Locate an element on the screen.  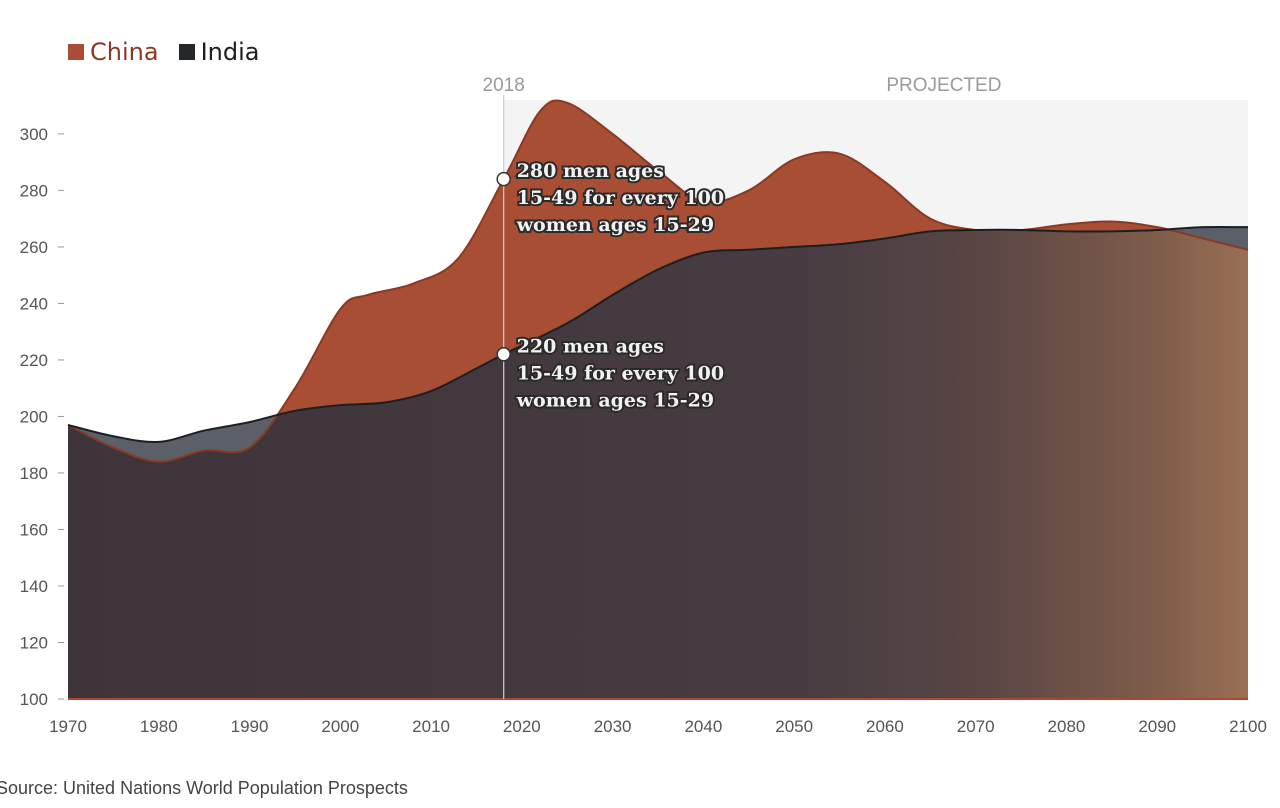
y-tick-label: 160 is located at coordinates (34, 529).